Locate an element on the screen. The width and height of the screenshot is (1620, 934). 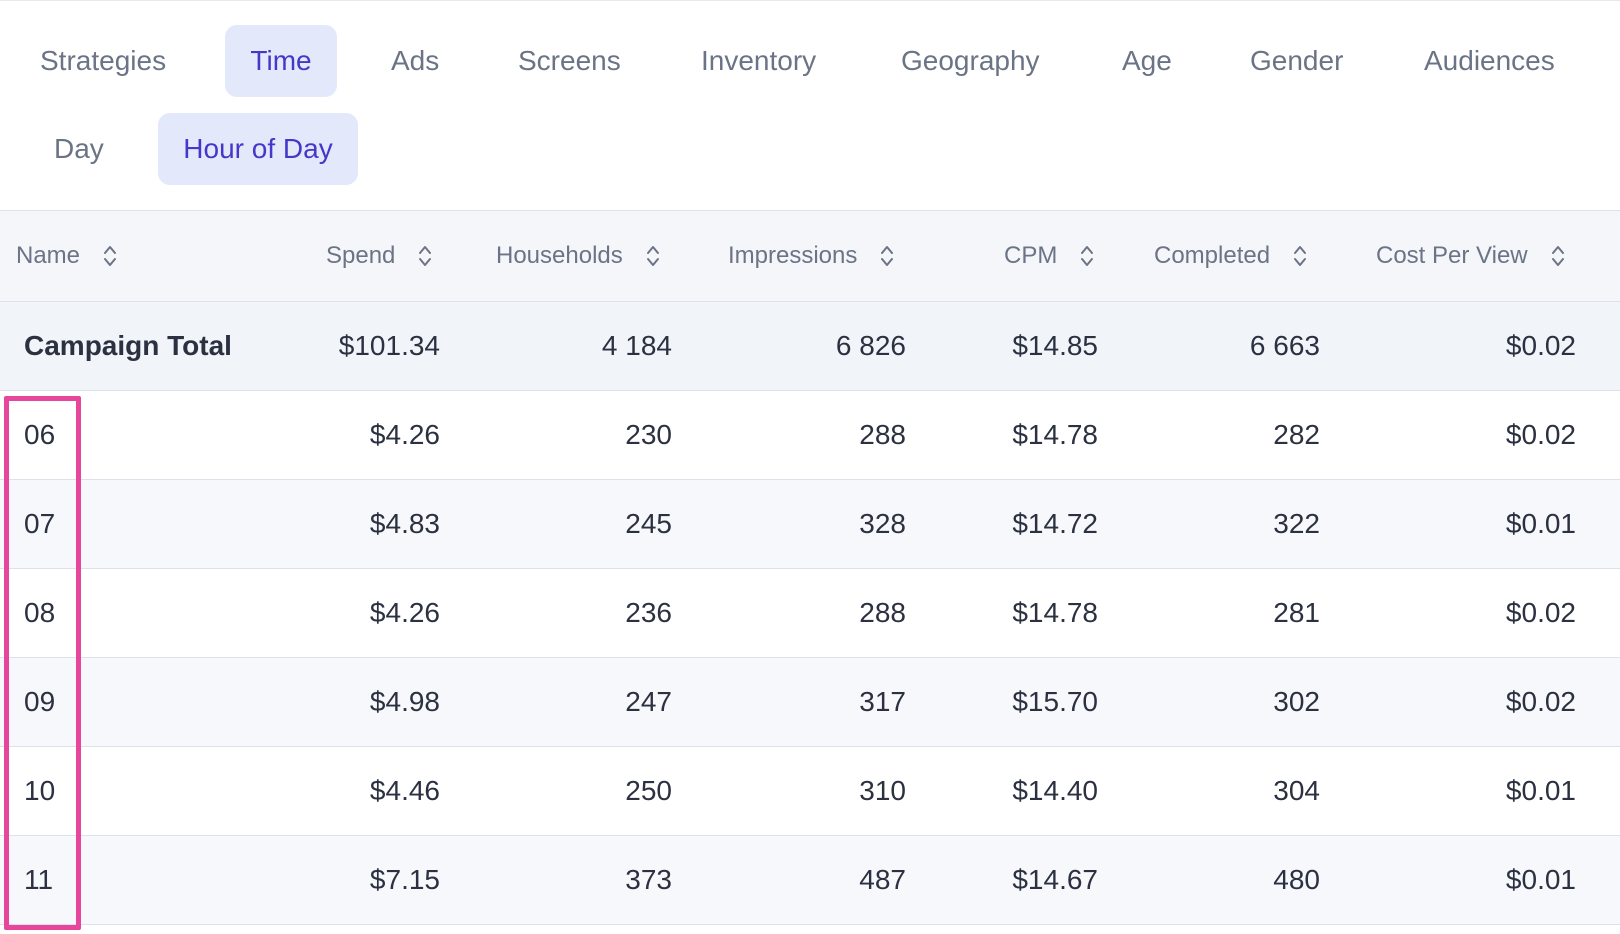
cell-name: Campaign Total is located at coordinates (128, 345).